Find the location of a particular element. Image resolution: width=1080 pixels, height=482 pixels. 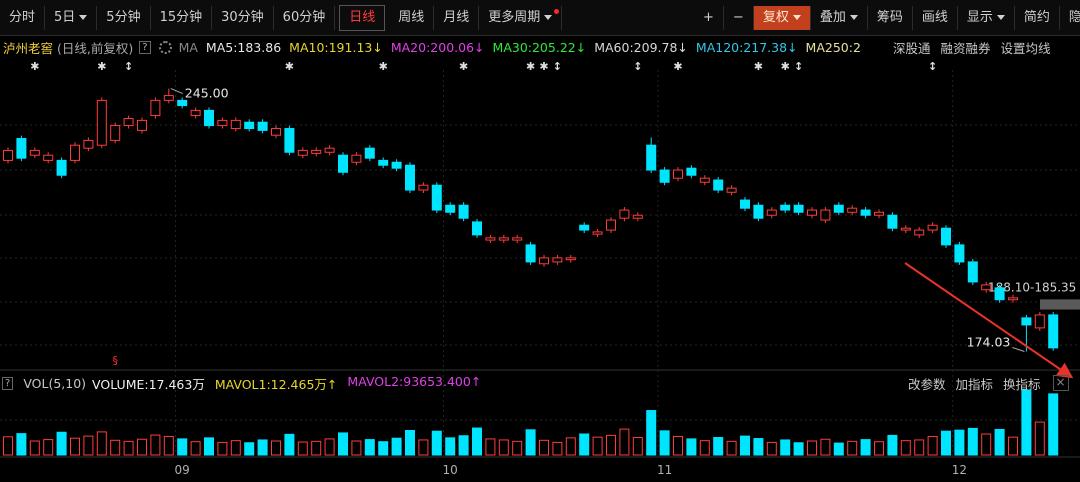

ma-indicator: MA30:205.22↓ is located at coordinates (540, 47).